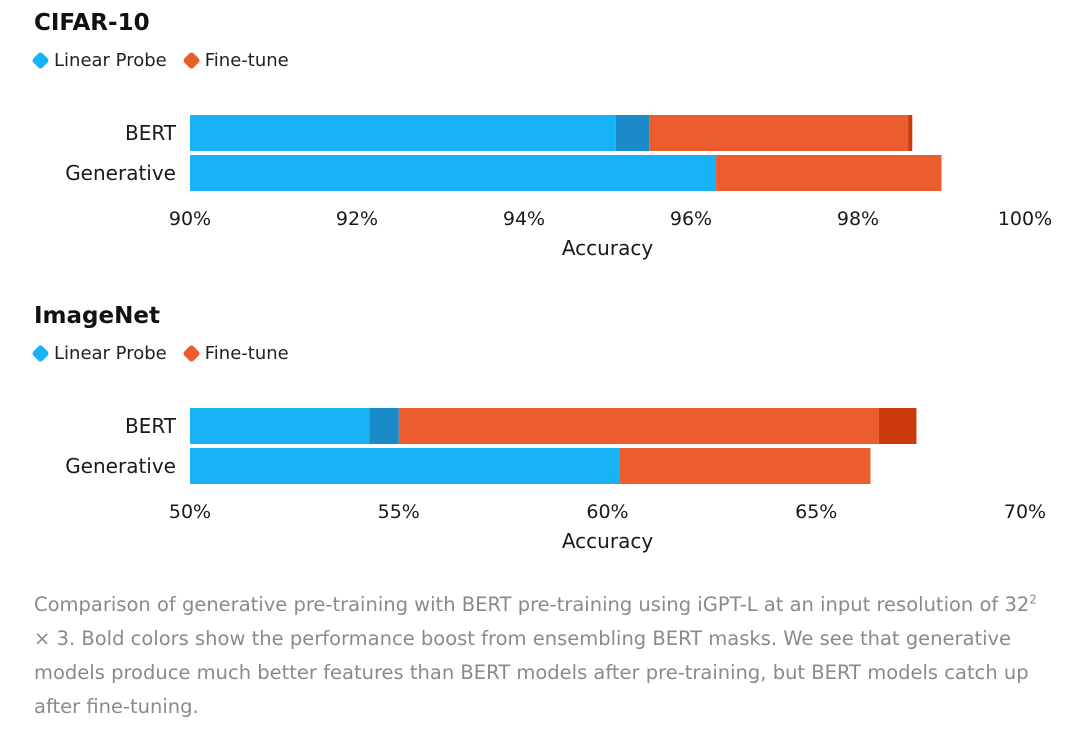  What do you see at coordinates (1025, 219) in the screenshot?
I see `x-tick-label: 100%` at bounding box center [1025, 219].